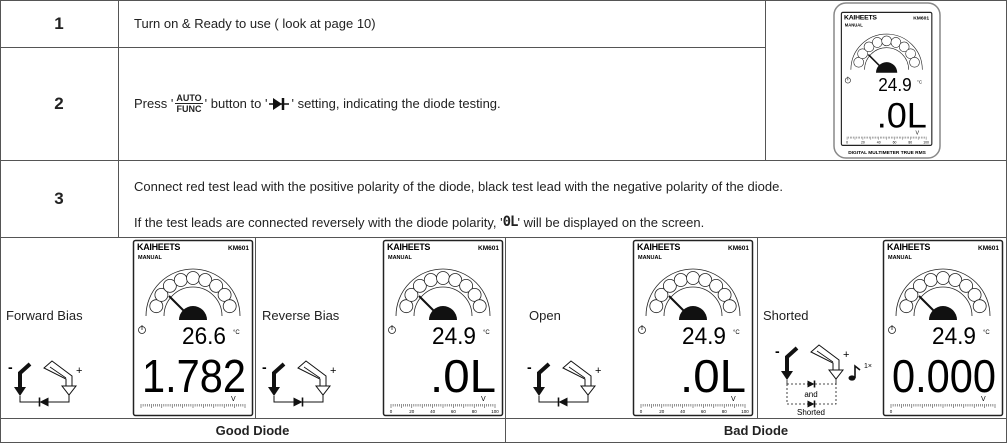 Image resolution: width=1007 pixels, height=443 pixels. Describe the element at coordinates (194, 376) in the screenshot. I see `main-reading: 1.782` at that location.